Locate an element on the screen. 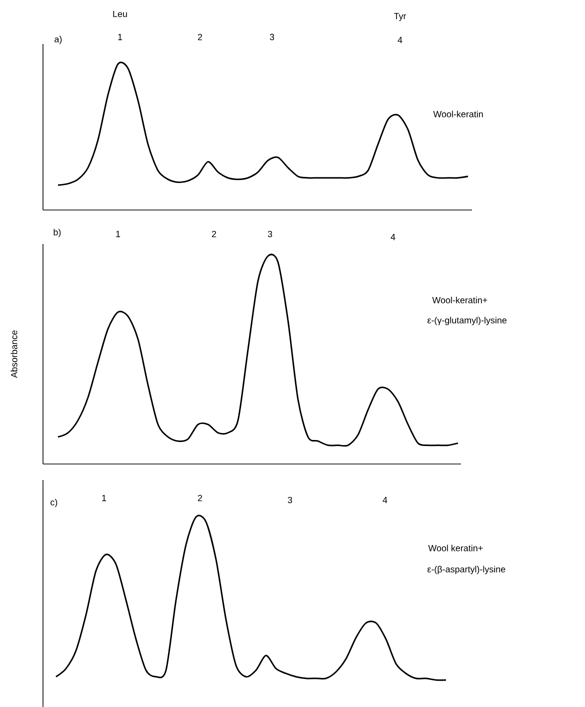 The image size is (585, 707). annotation: Wool-keratin is located at coordinates (458, 114).